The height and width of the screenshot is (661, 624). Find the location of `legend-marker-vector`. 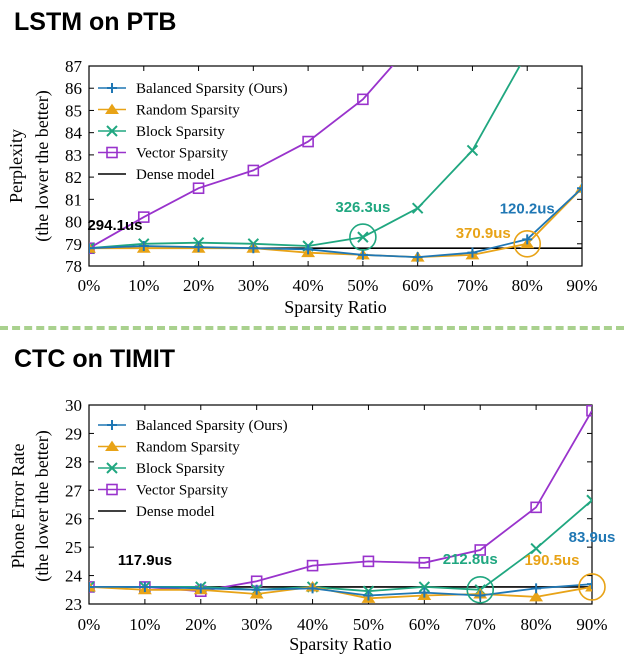

legend-marker-vector is located at coordinates (112, 152).